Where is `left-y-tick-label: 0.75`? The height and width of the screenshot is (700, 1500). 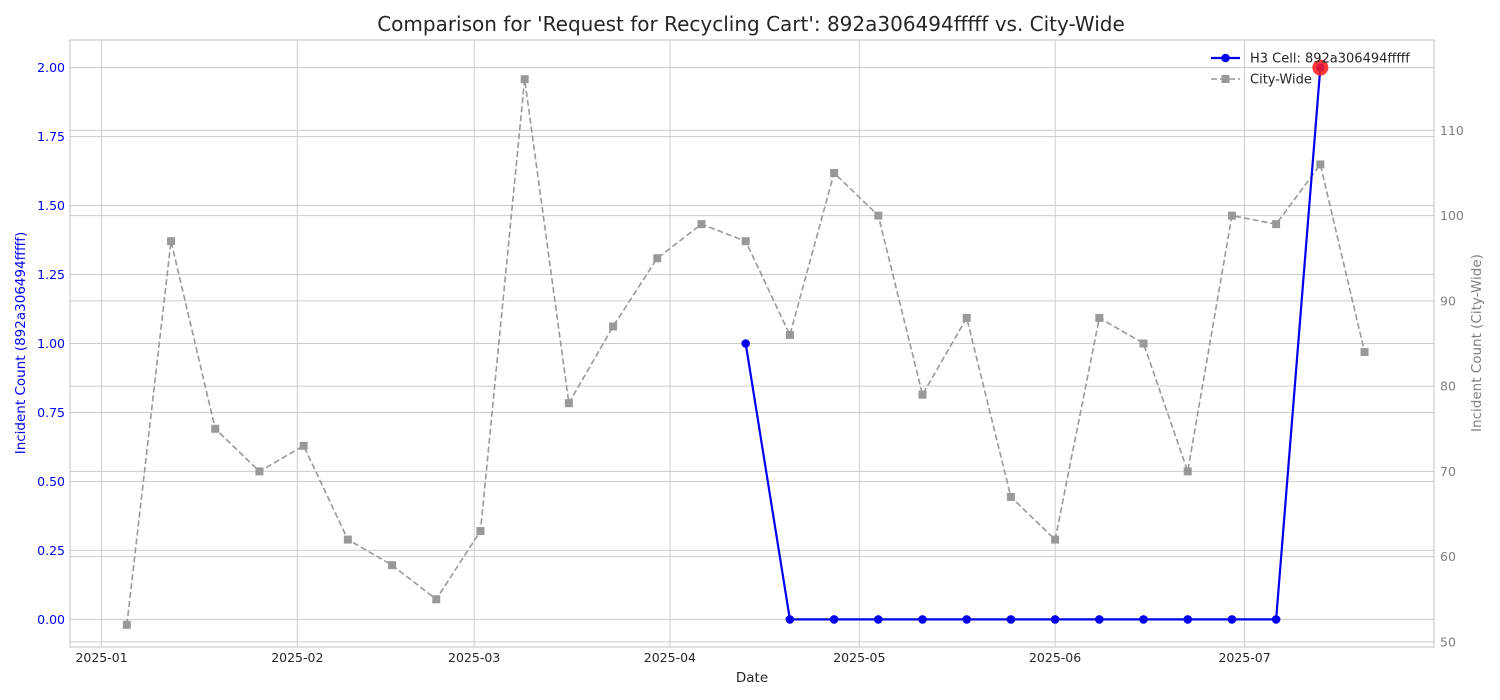
left-y-tick-label: 0.75 is located at coordinates (51, 412).